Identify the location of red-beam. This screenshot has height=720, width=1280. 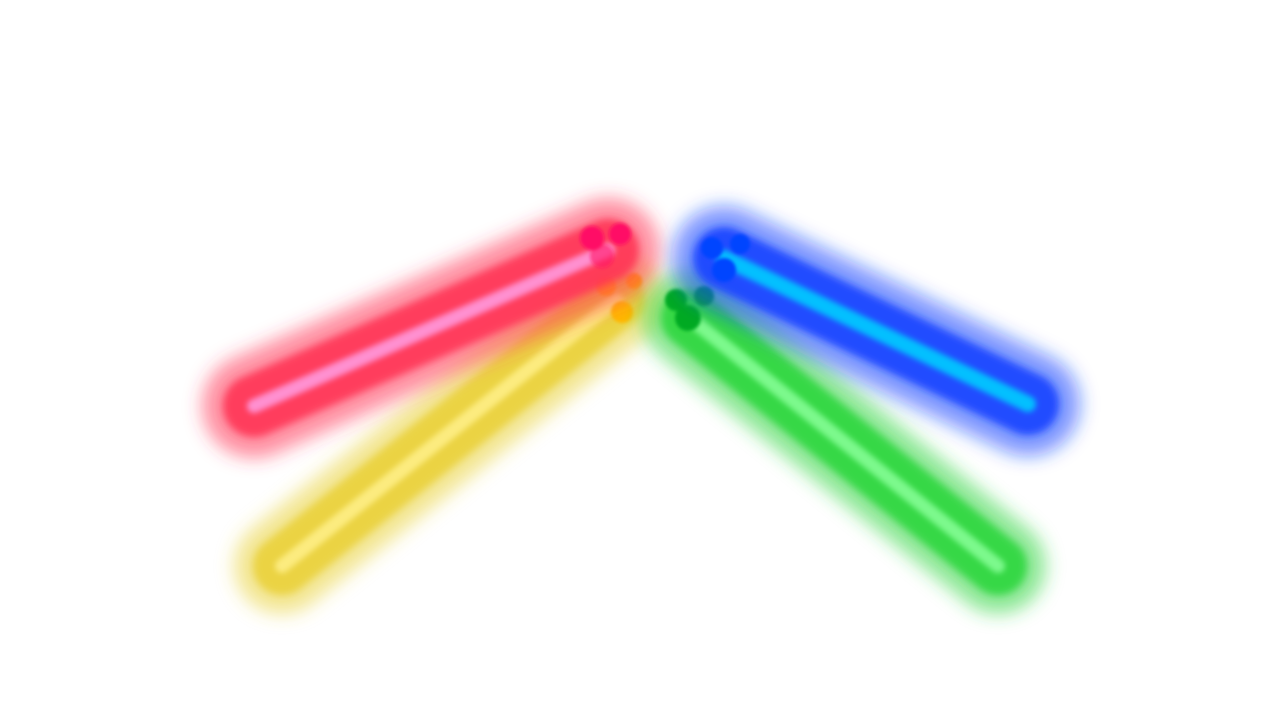
(431, 328).